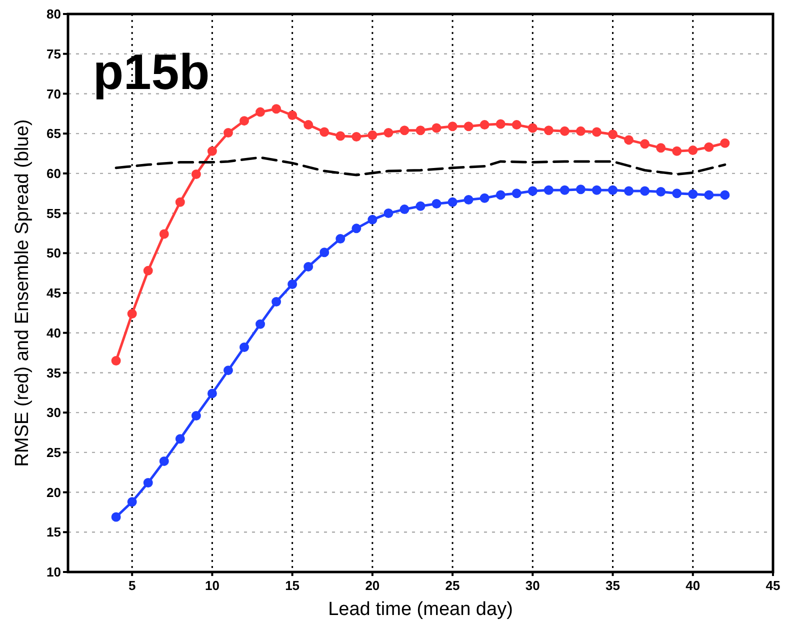 The height and width of the screenshot is (627, 785). What do you see at coordinates (53, 173) in the screenshot?
I see `y-tick-label: 60` at bounding box center [53, 173].